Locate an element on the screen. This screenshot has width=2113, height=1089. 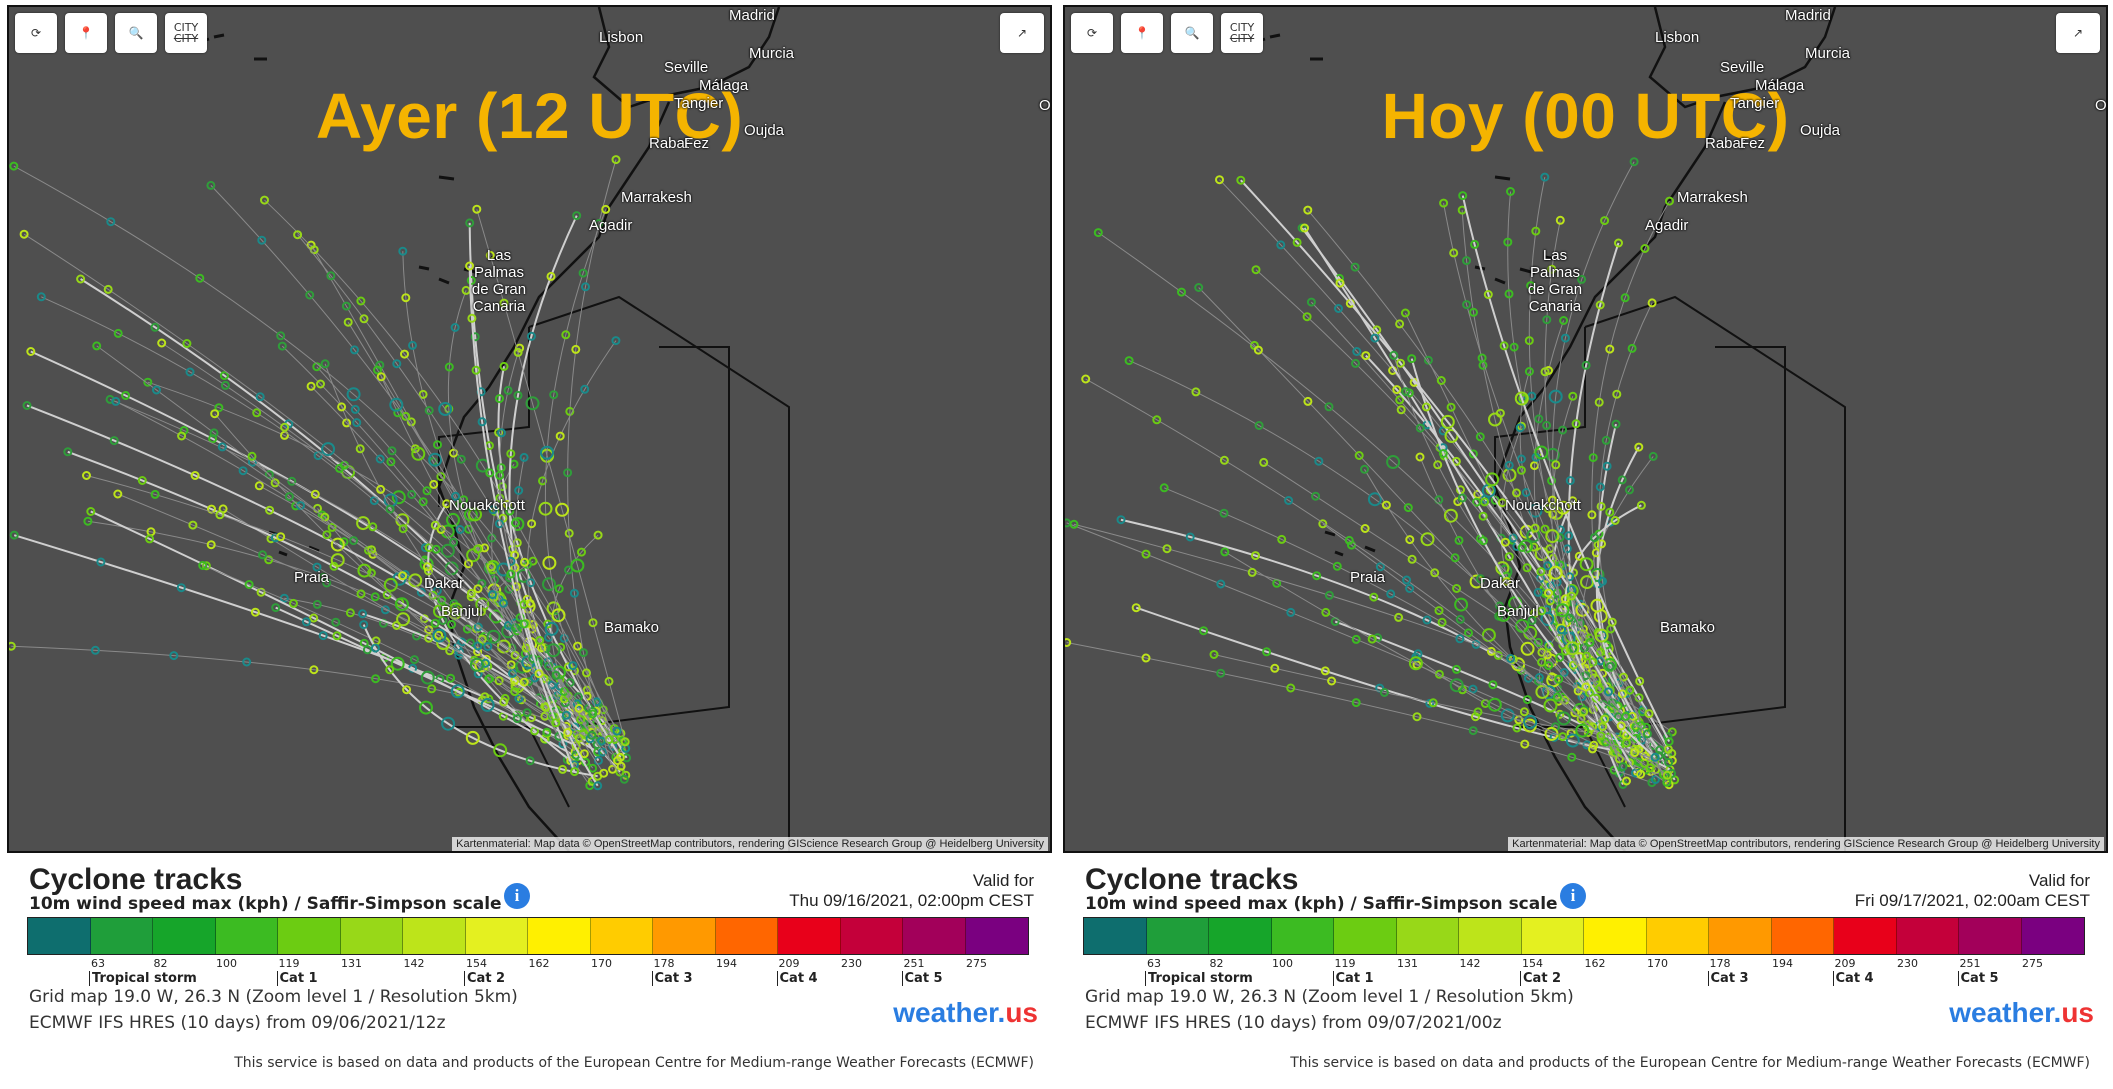
city-label-7: Marrakesh is located at coordinates (656, 197).